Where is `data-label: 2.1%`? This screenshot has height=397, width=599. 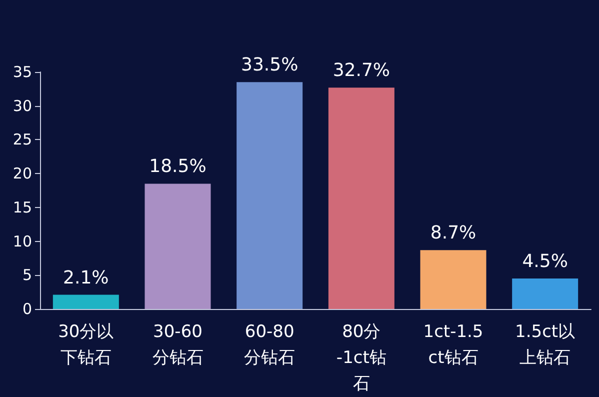 data-label: 2.1% is located at coordinates (86, 277).